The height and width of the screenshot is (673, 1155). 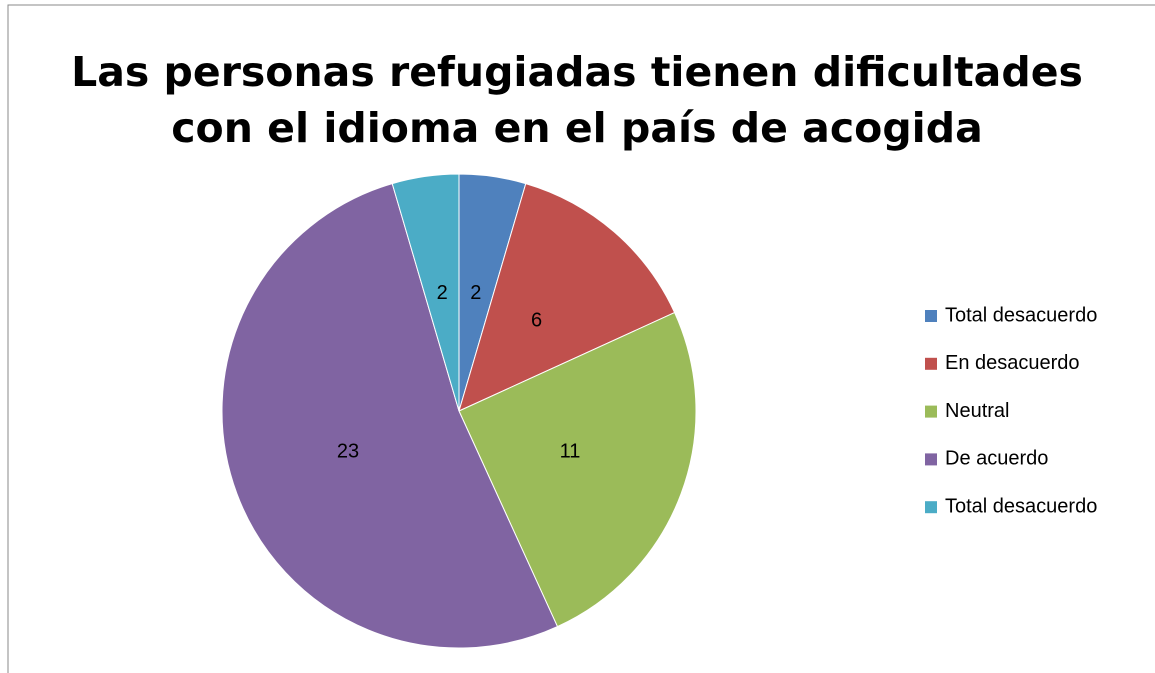 I want to click on chart-title: con el idioma en el país de acogida, so click(x=577, y=128).